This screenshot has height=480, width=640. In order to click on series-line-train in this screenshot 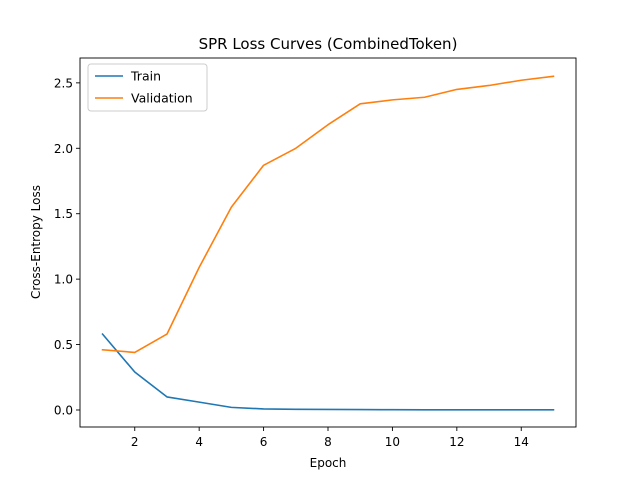, I will do `click(328, 371)`.